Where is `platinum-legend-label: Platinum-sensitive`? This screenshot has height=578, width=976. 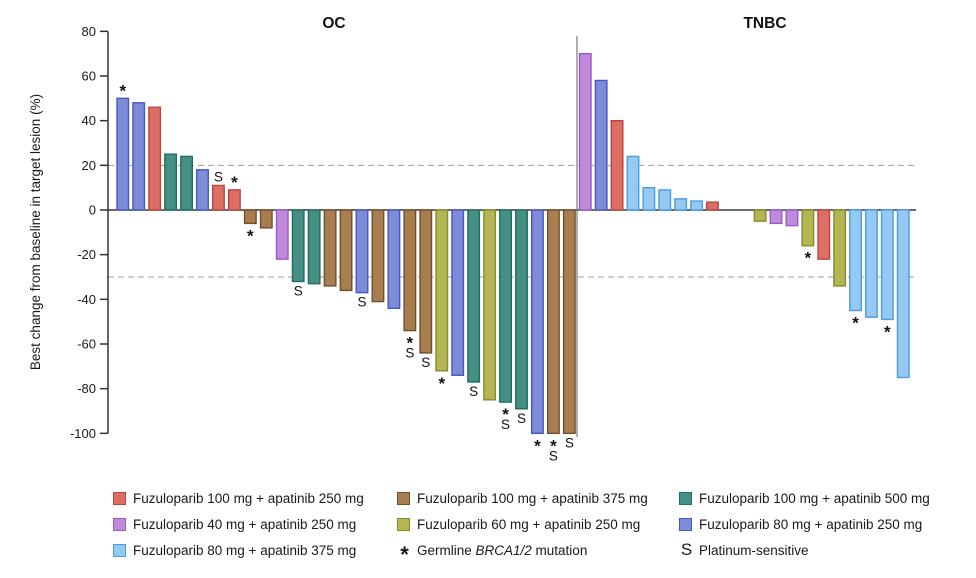 platinum-legend-label: Platinum-sensitive is located at coordinates (754, 550).